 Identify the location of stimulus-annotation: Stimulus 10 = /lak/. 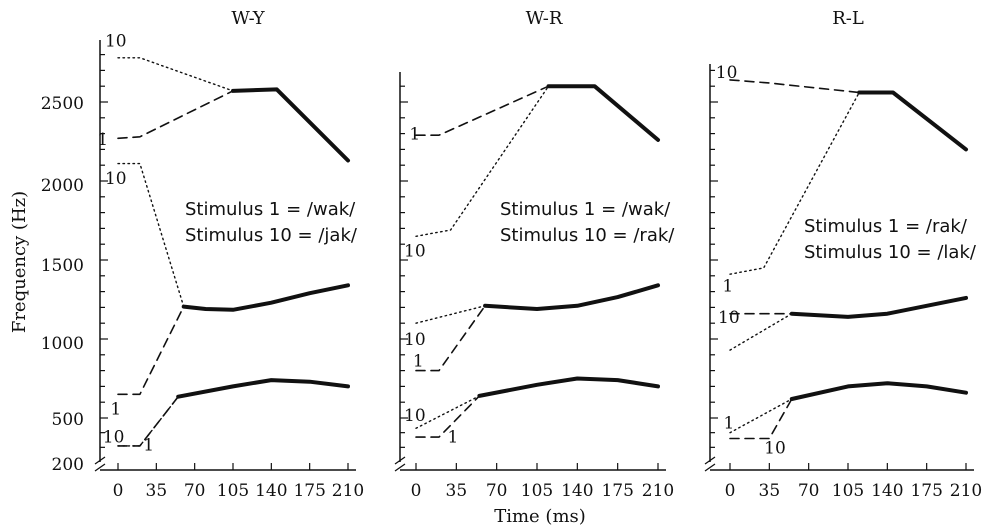
(890, 252).